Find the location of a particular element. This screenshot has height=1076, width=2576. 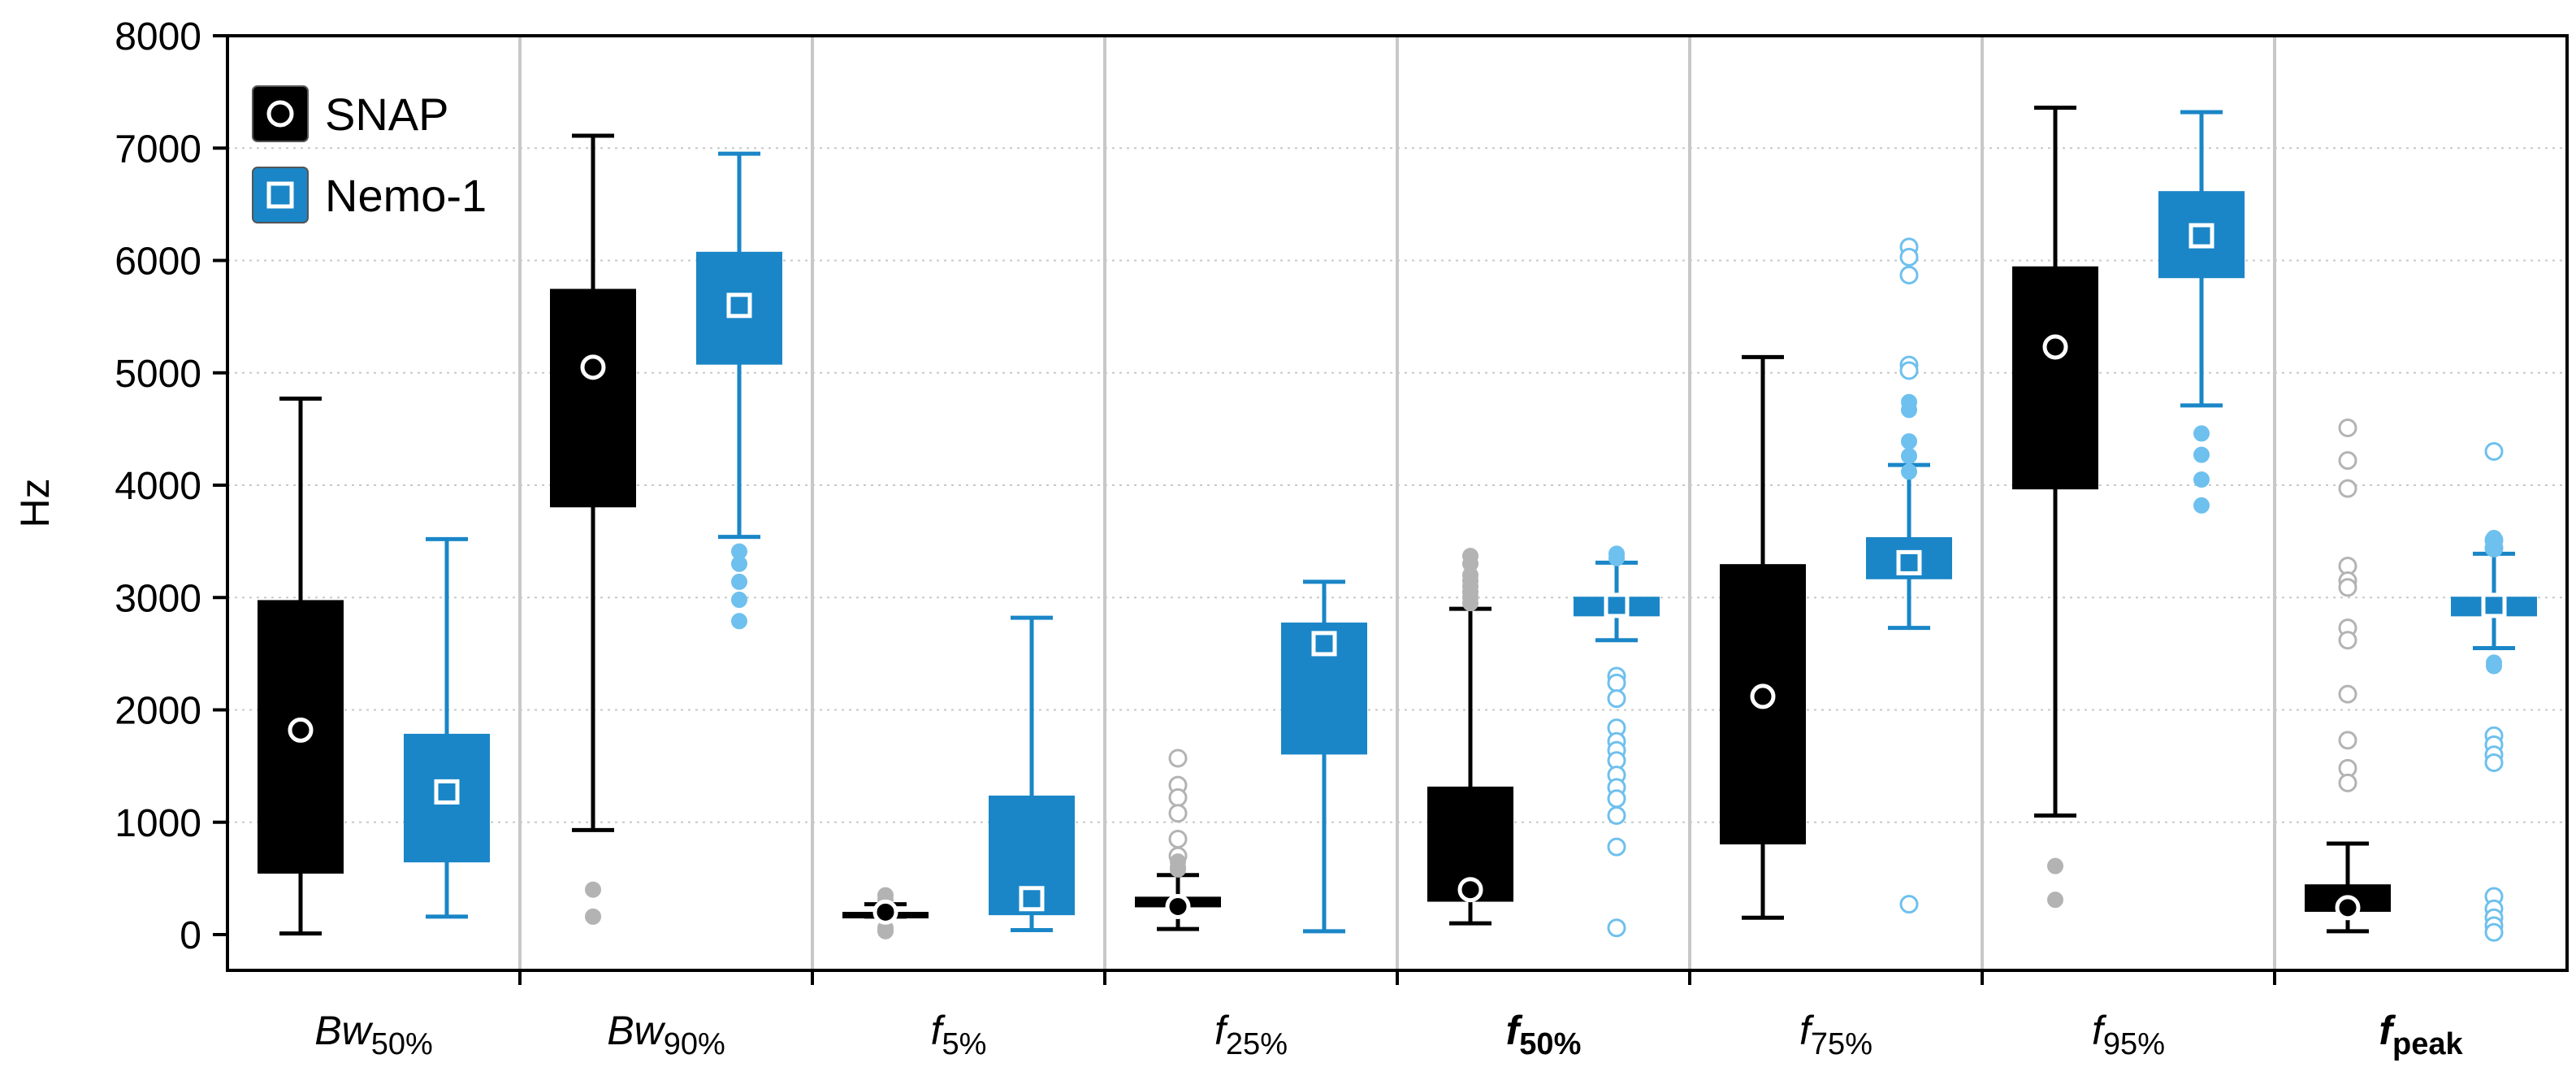

iqr-box is located at coordinates (593, 399).